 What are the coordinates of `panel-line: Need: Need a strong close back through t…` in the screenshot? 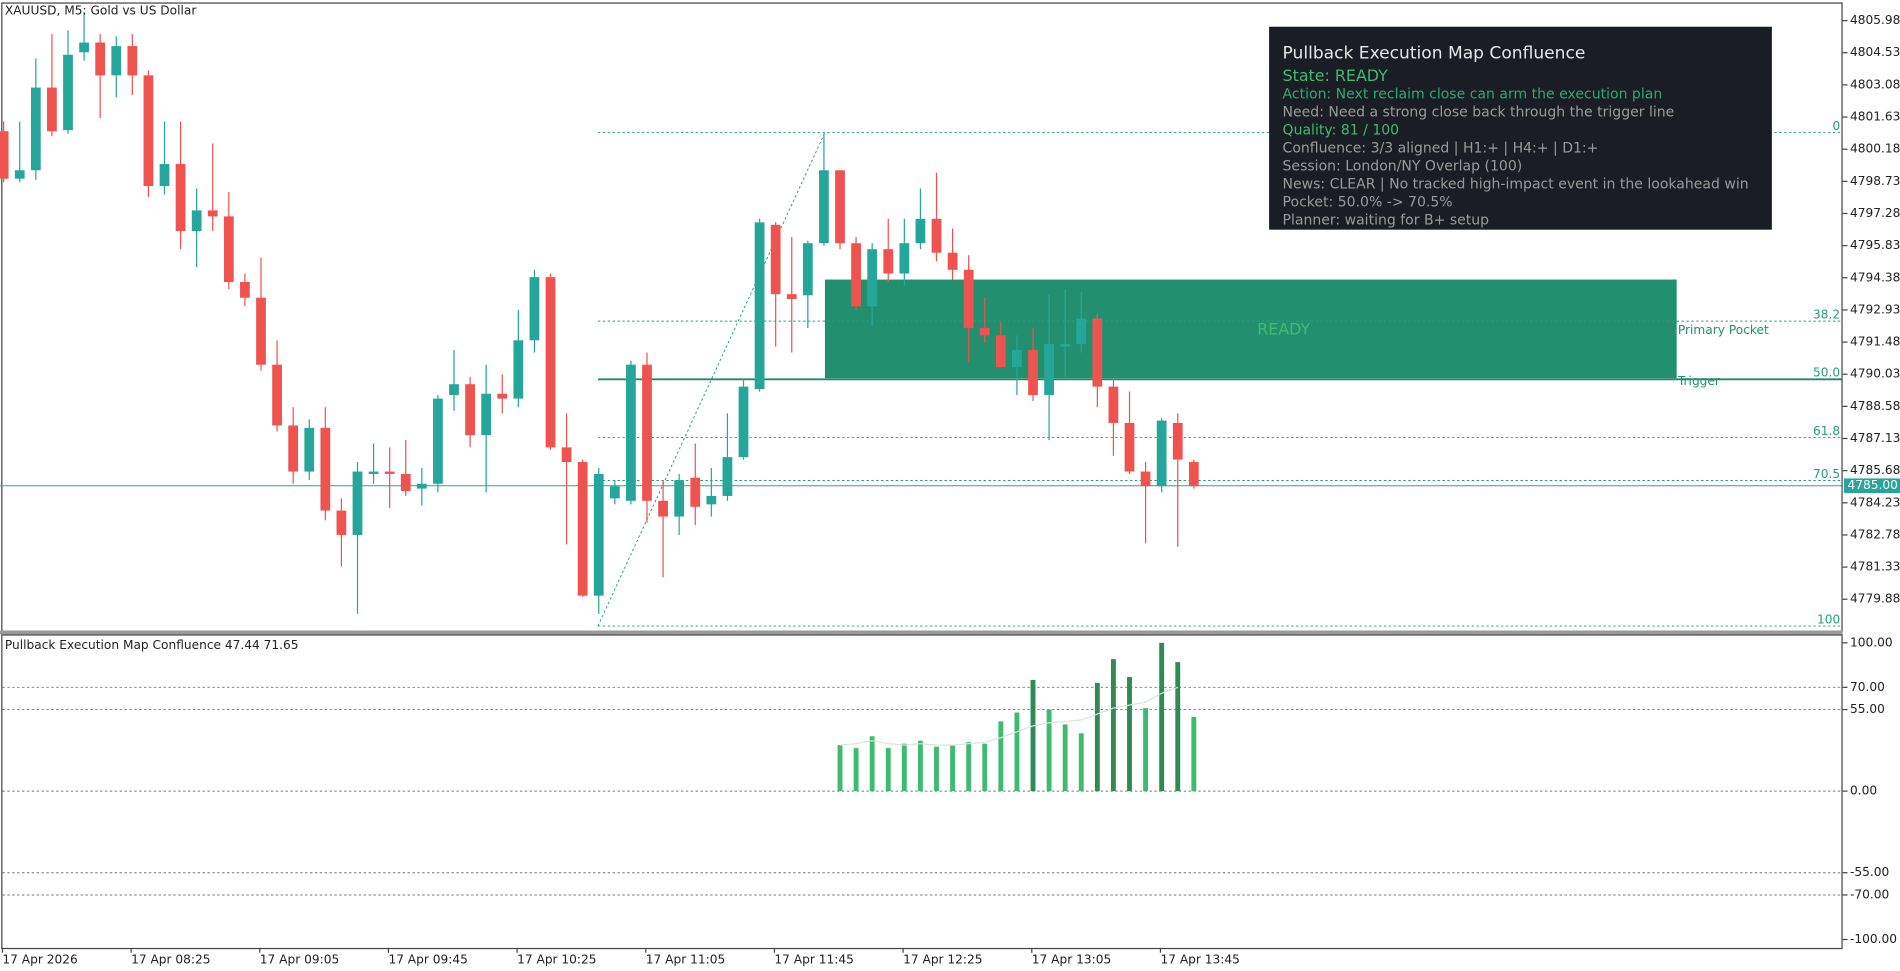 It's located at (1479, 113).